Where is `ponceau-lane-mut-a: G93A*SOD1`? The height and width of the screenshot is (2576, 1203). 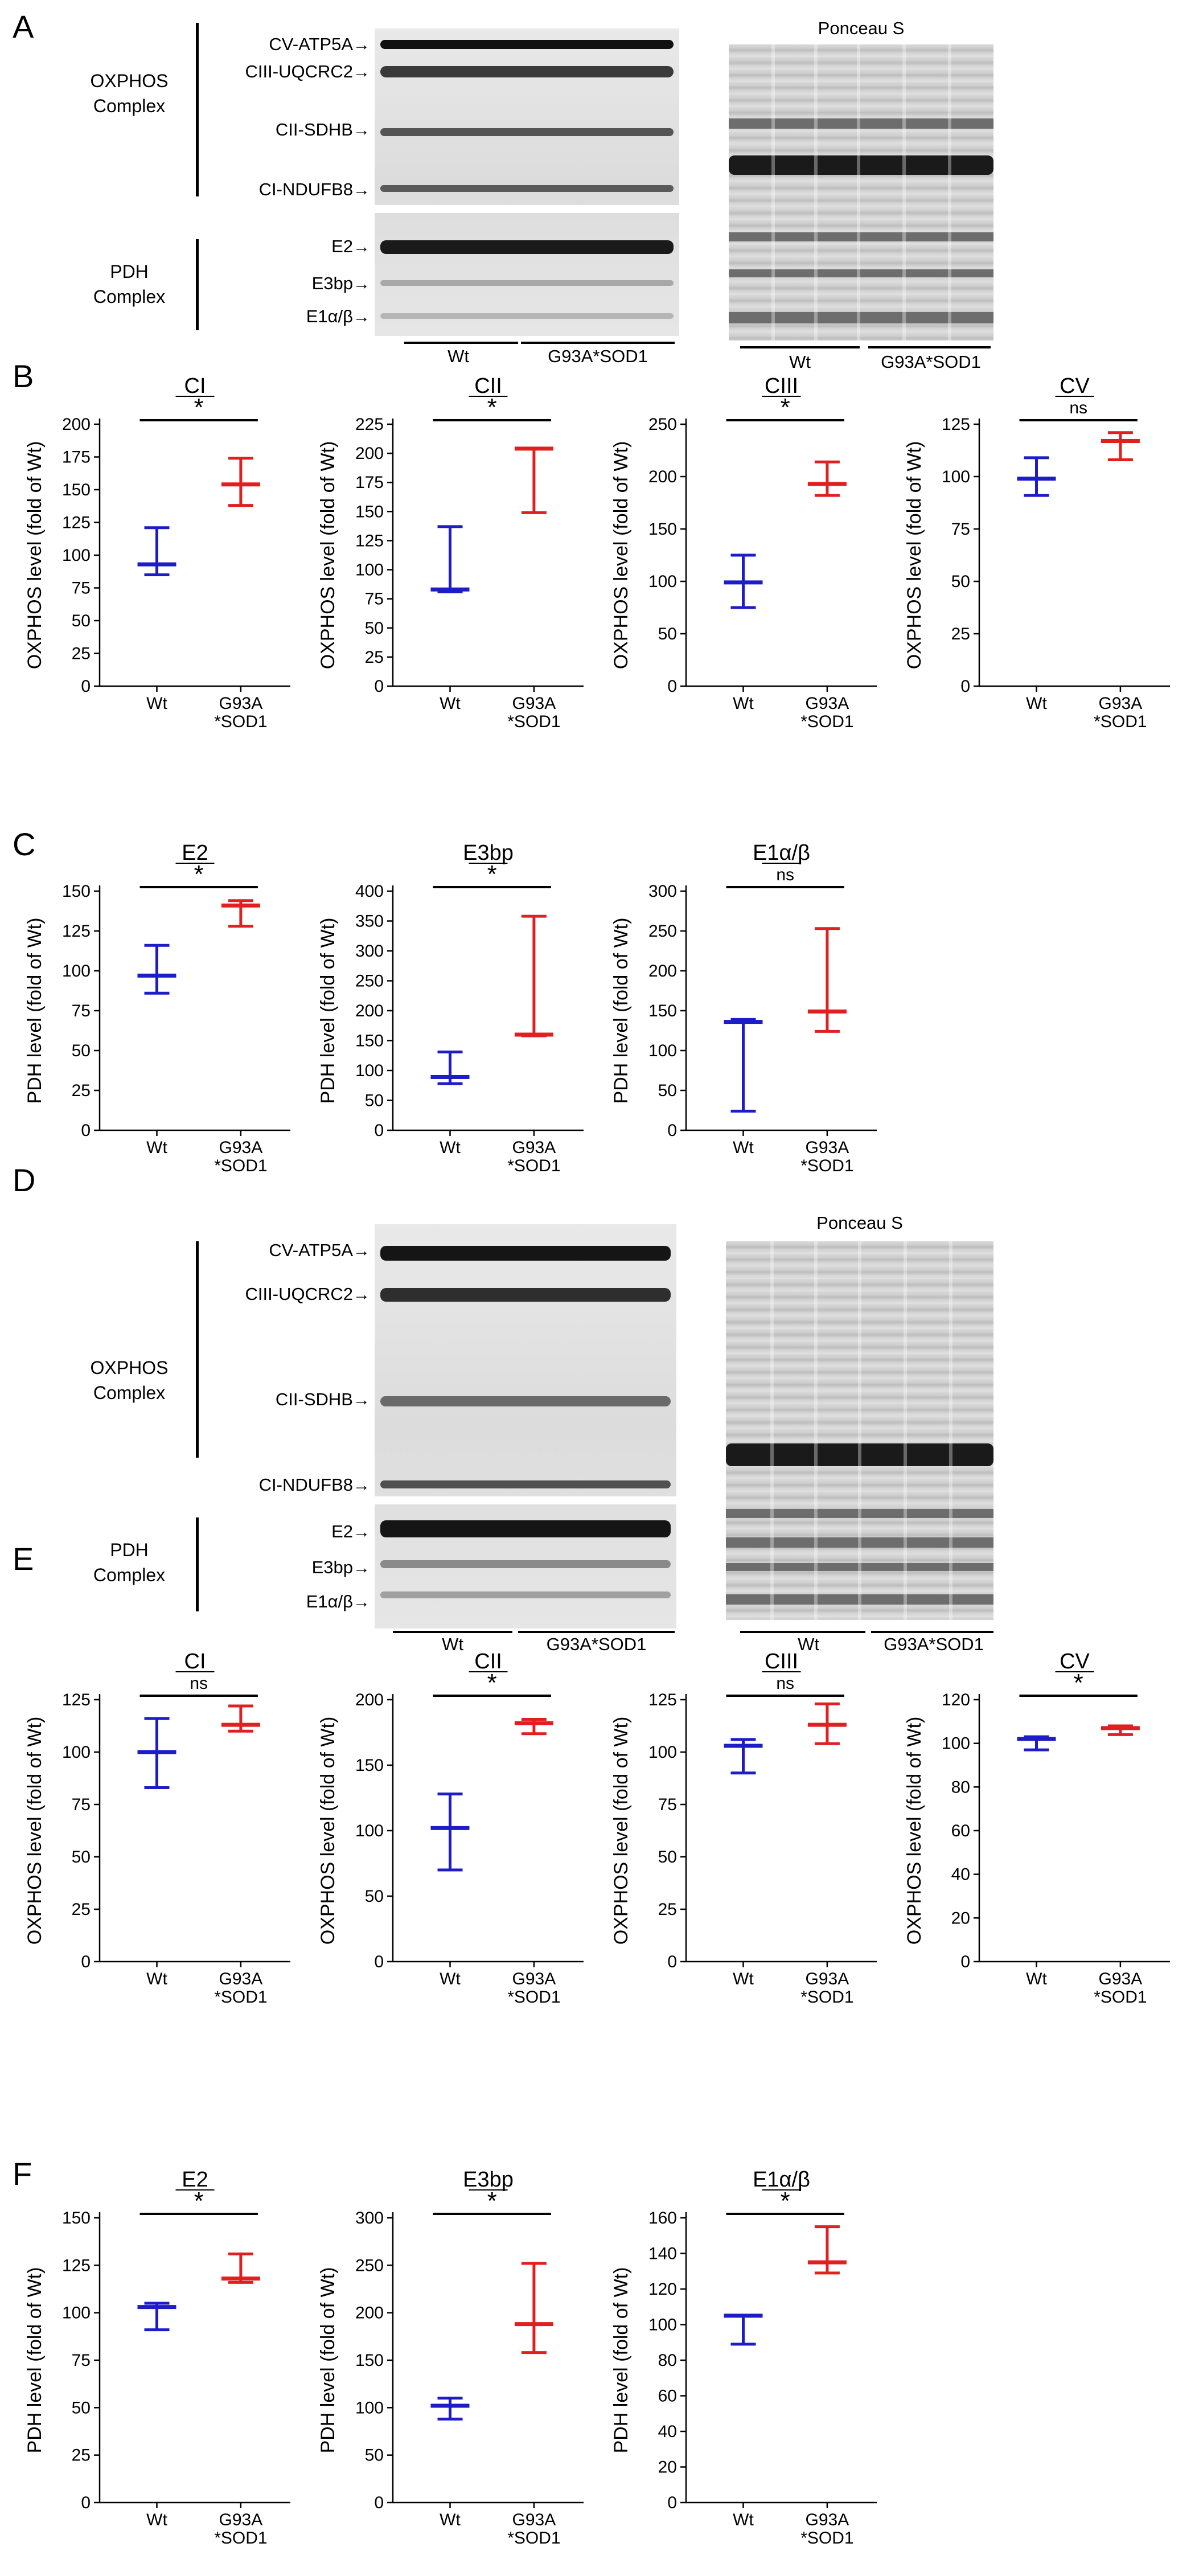
ponceau-lane-mut-a: G93A*SOD1 is located at coordinates (931, 362).